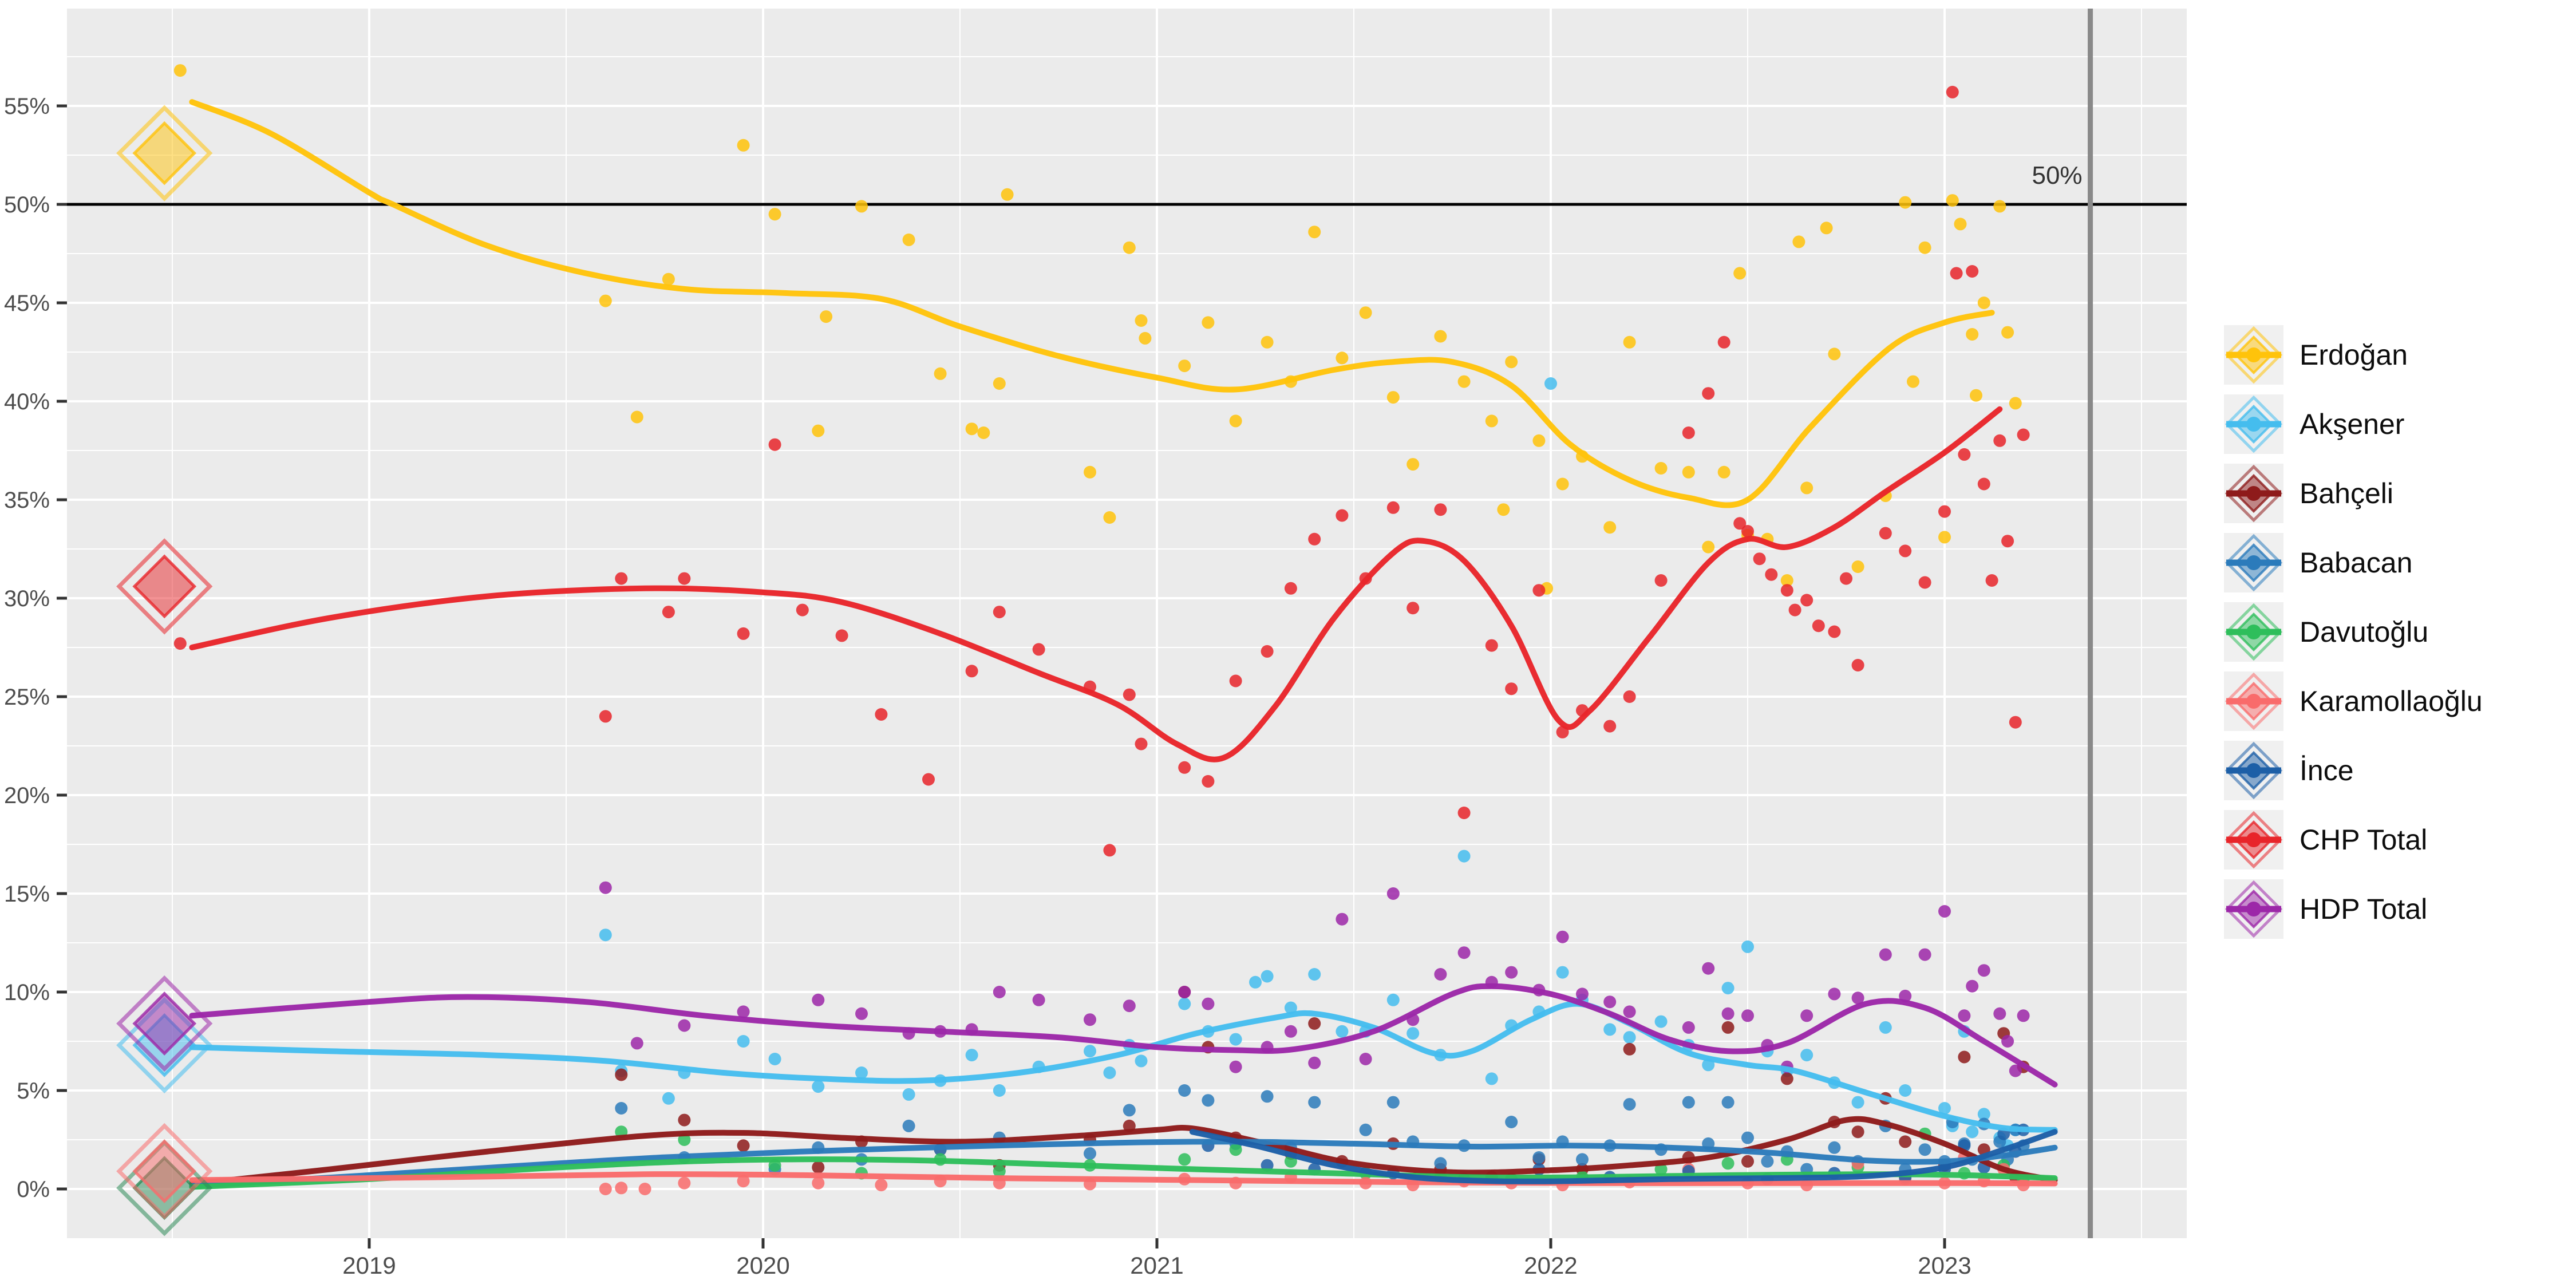 The height and width of the screenshot is (1288, 2576). Describe the element at coordinates (2314, 424) in the screenshot. I see `legend-item-aksener: Akşener` at that location.